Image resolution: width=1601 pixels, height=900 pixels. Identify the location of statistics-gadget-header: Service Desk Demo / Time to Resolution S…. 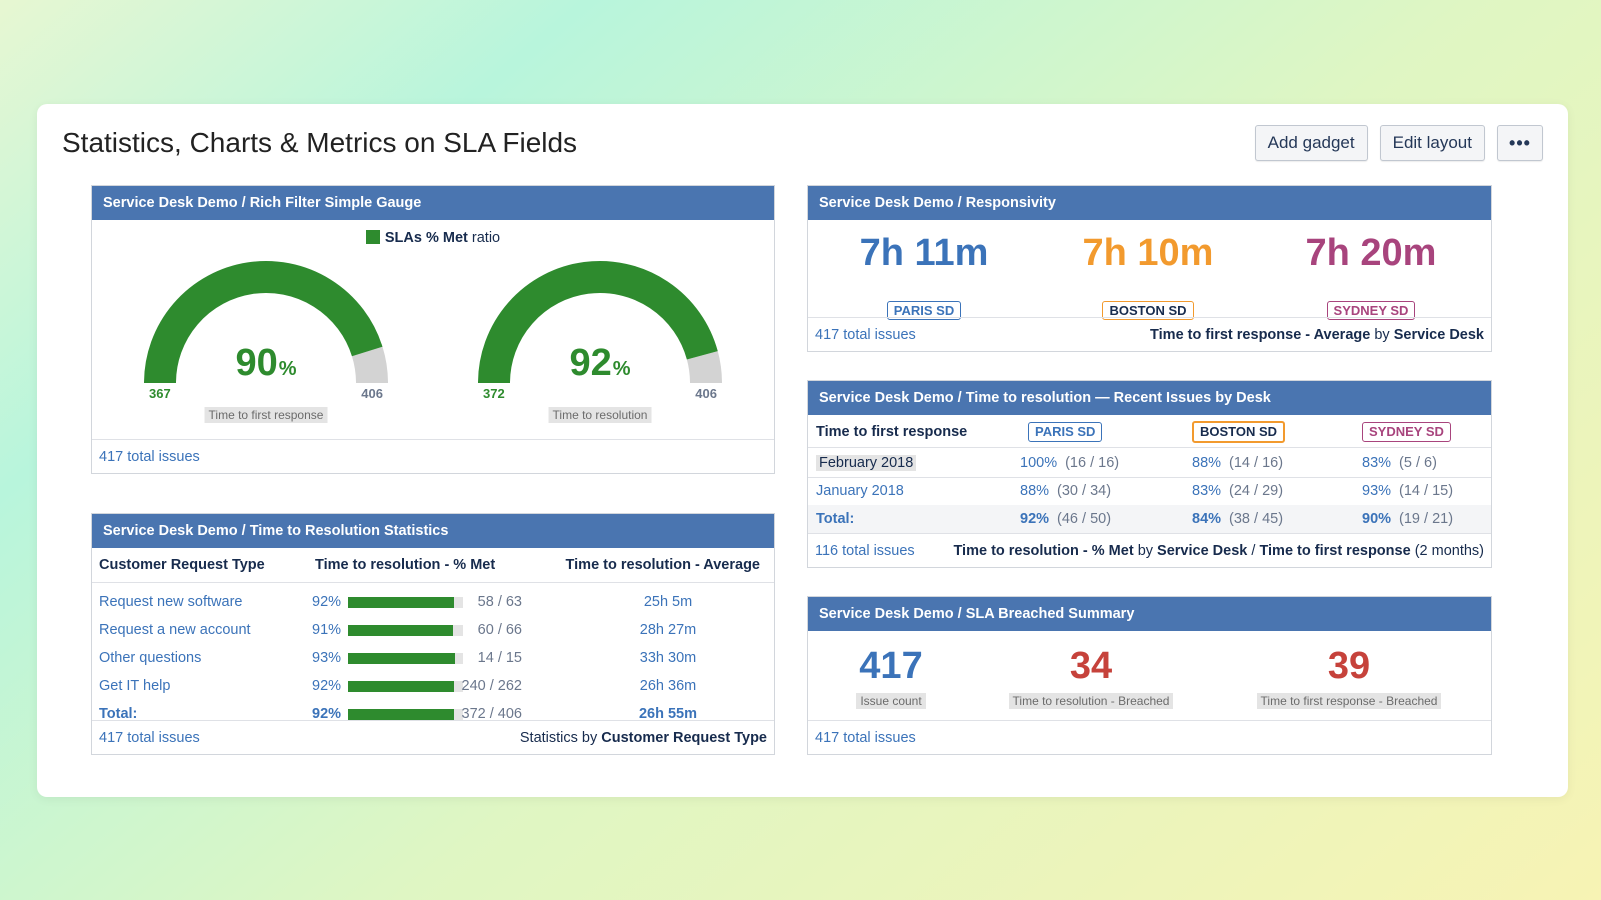
(433, 531).